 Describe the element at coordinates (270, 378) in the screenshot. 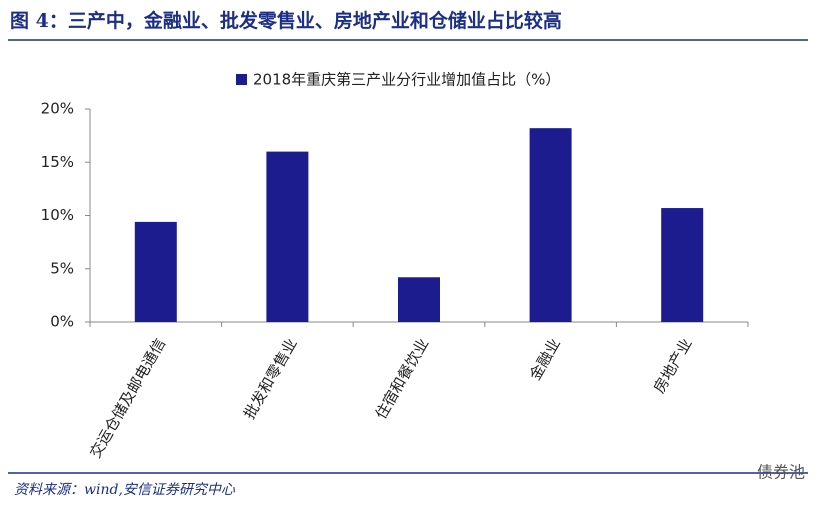

I see `x-tick-label: 批发和零售业` at that location.